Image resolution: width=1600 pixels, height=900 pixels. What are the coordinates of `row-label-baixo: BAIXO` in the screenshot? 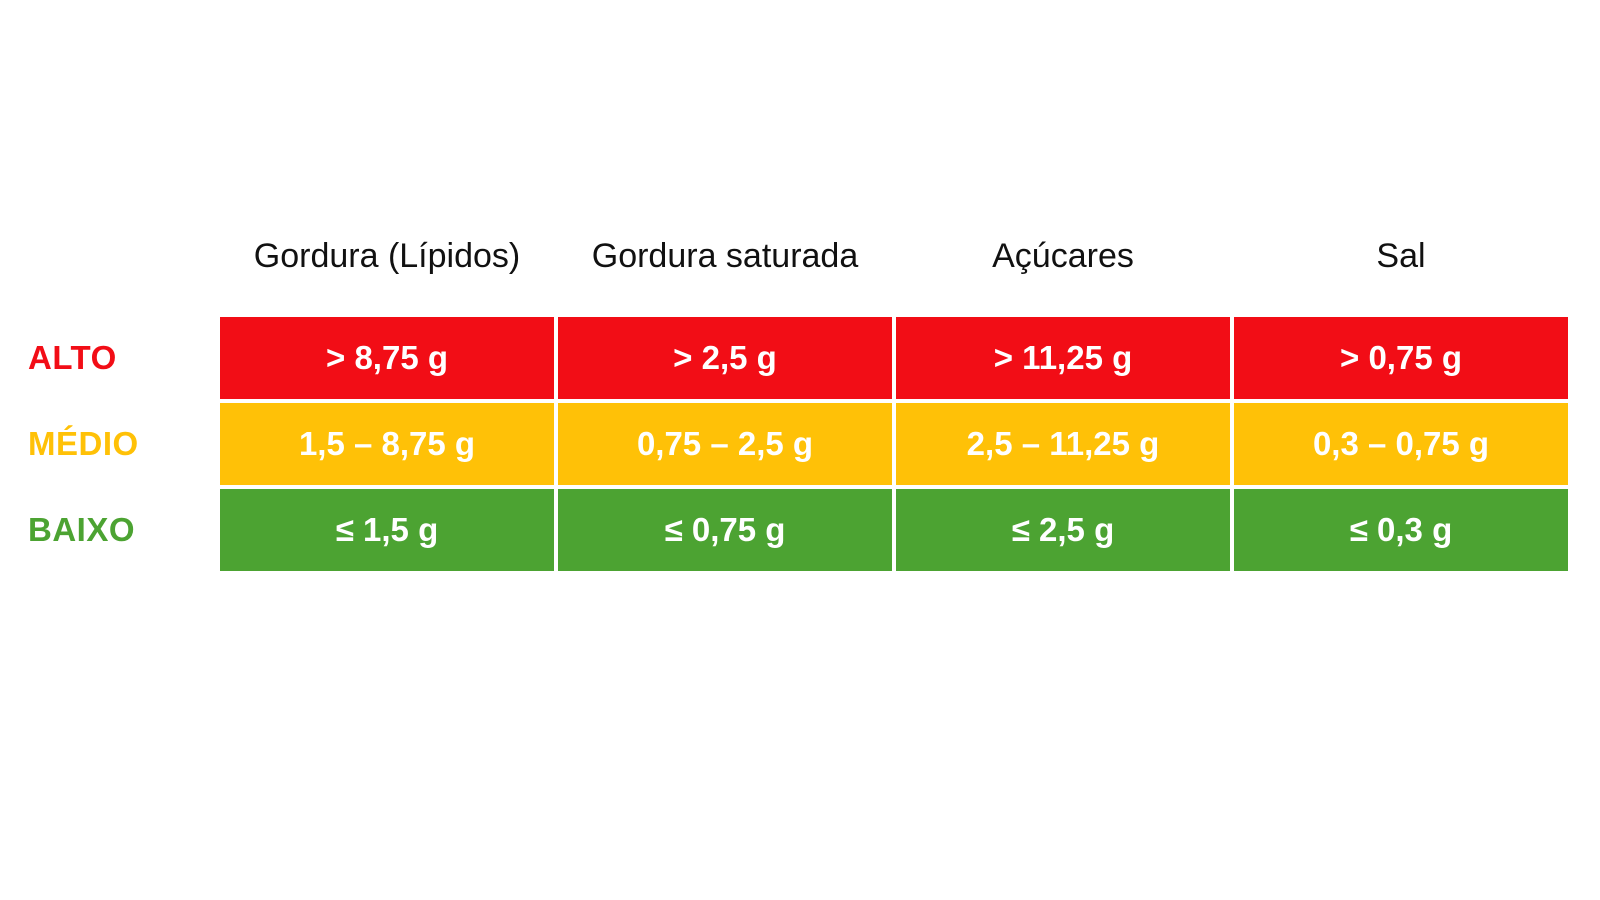 It's located at (82, 529).